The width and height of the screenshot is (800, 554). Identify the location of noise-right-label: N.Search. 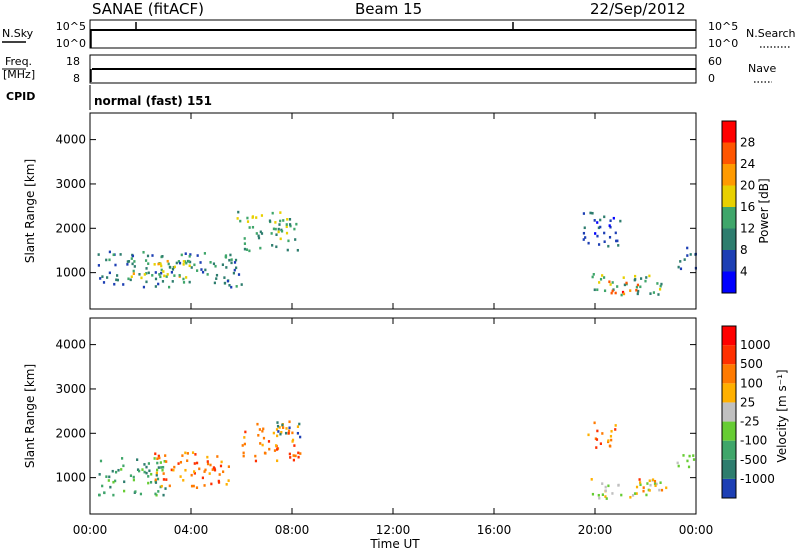
(771, 33).